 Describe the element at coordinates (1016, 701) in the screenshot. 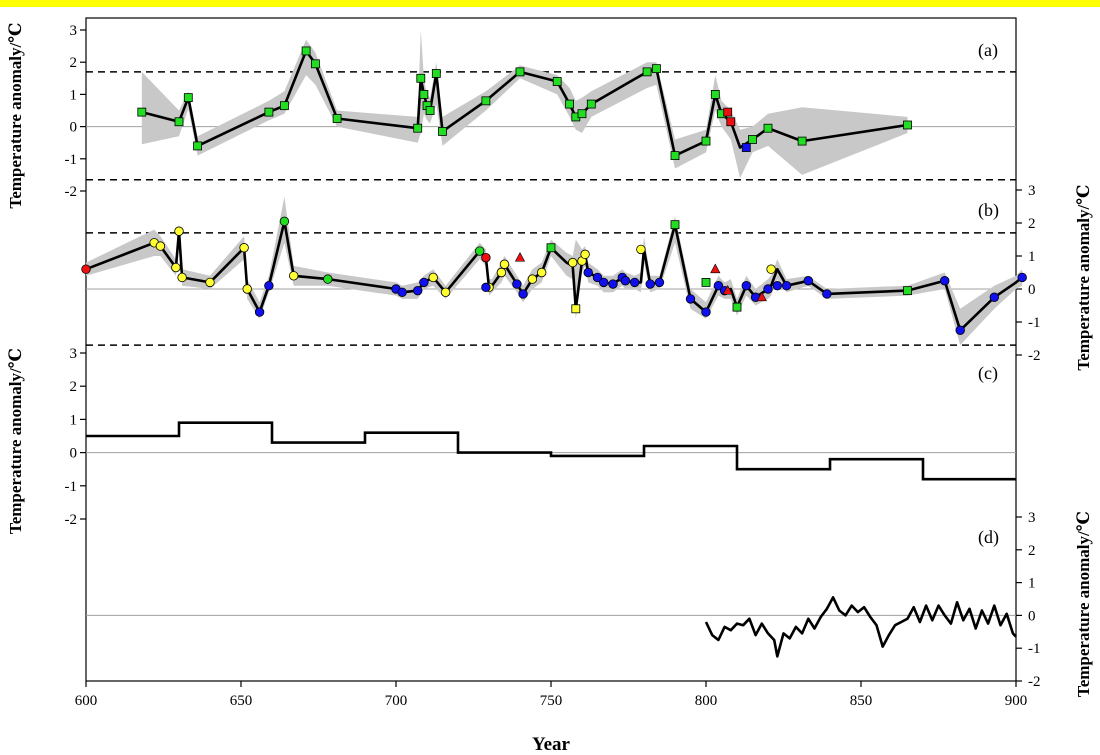

I see `x-tick-label: 900` at that location.